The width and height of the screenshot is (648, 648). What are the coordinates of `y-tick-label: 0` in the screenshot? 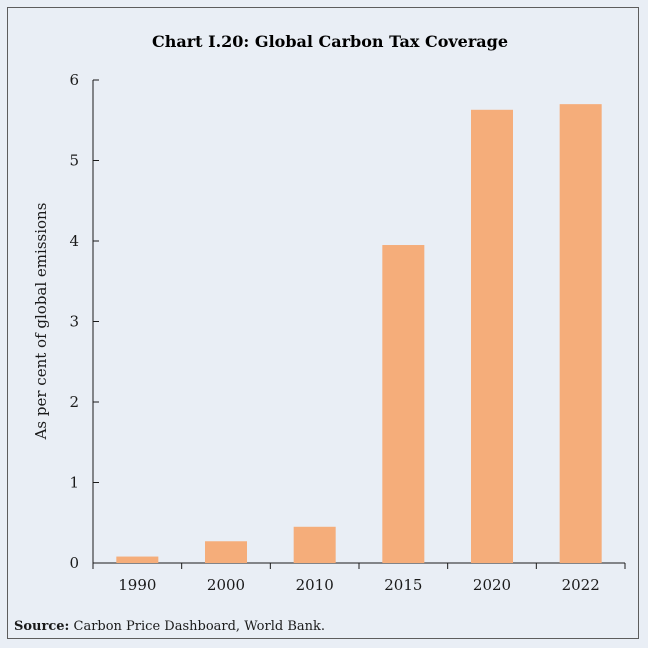 It's located at (74, 563).